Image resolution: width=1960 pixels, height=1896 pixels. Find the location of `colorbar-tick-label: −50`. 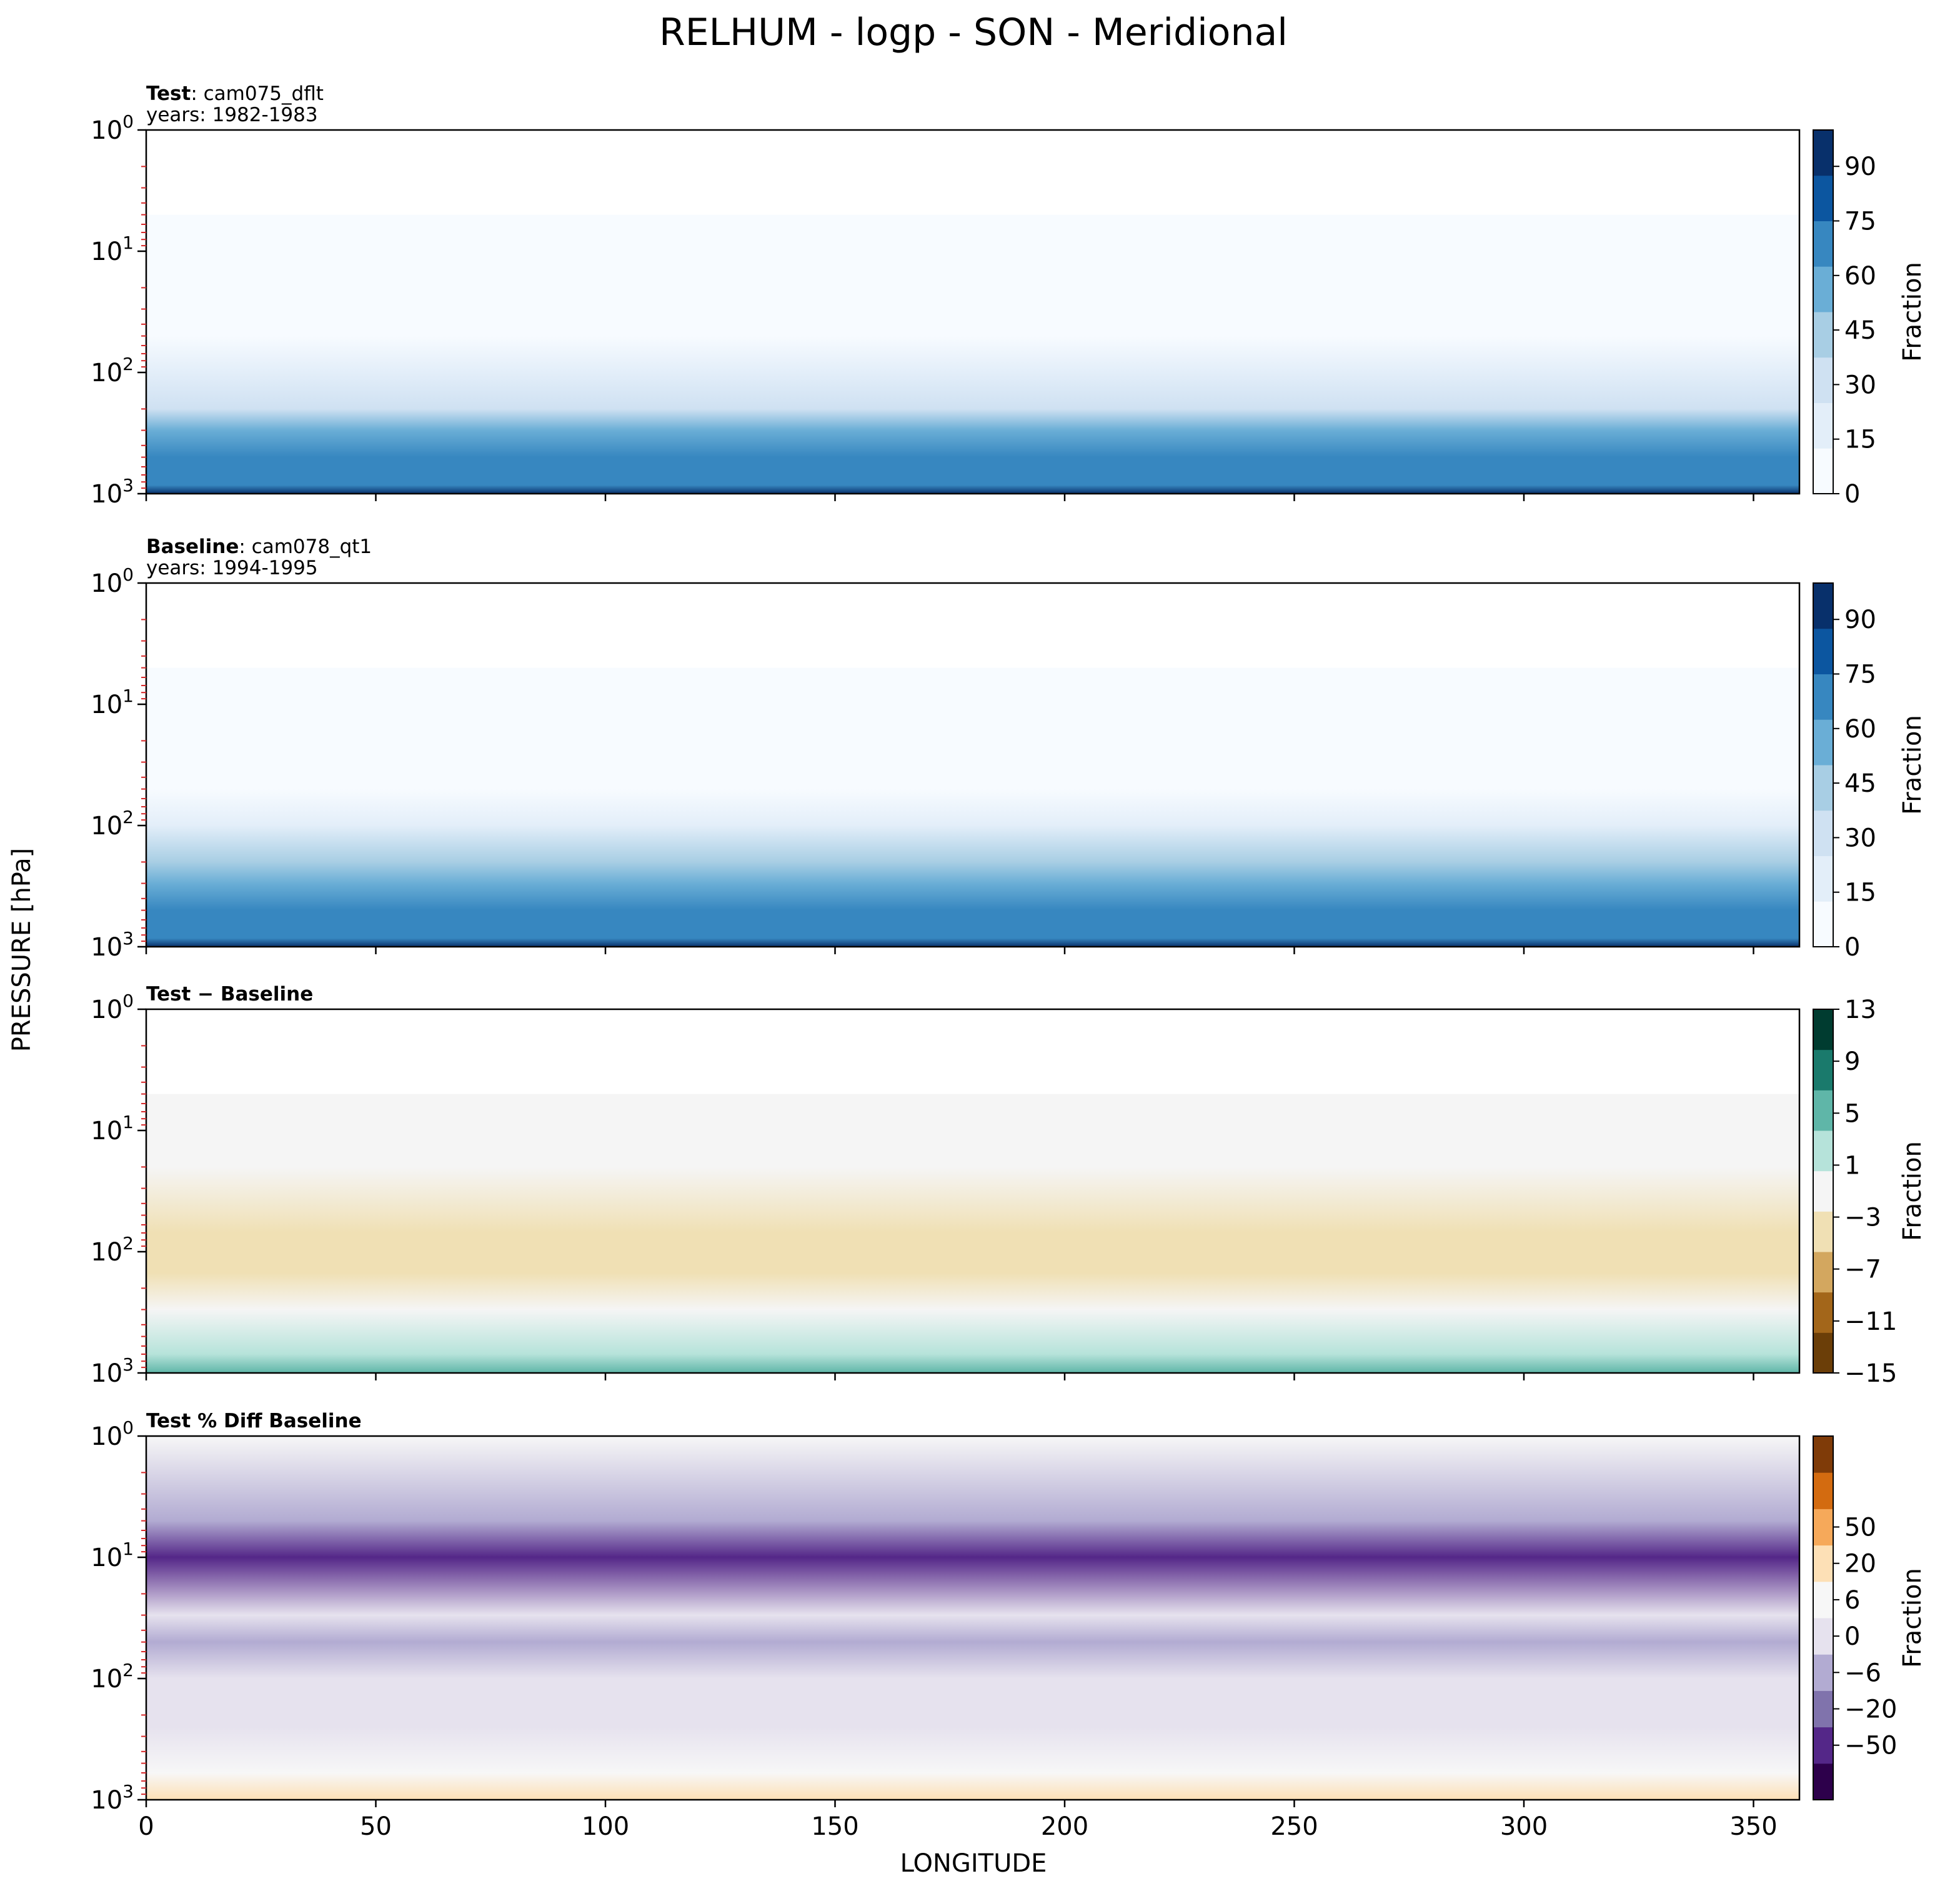

colorbar-tick-label: −50 is located at coordinates (1870, 1746).